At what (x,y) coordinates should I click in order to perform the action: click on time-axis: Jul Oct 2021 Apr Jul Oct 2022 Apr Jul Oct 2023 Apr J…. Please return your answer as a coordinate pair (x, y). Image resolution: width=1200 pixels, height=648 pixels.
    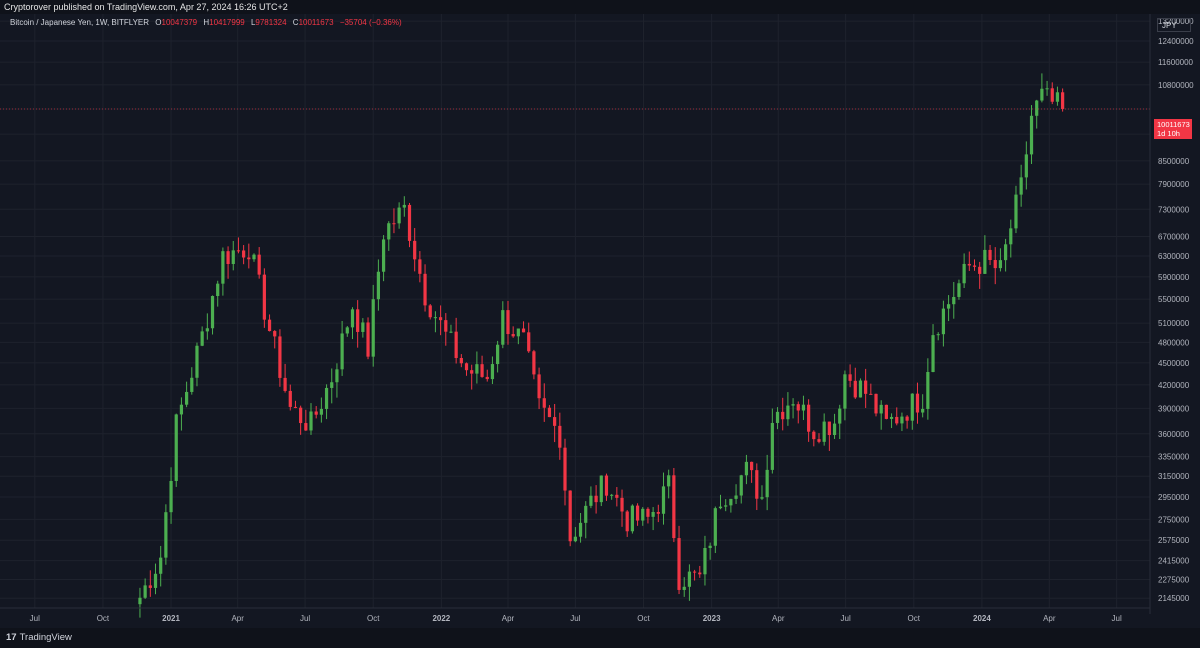
    Looking at the image, I should click on (576, 618).